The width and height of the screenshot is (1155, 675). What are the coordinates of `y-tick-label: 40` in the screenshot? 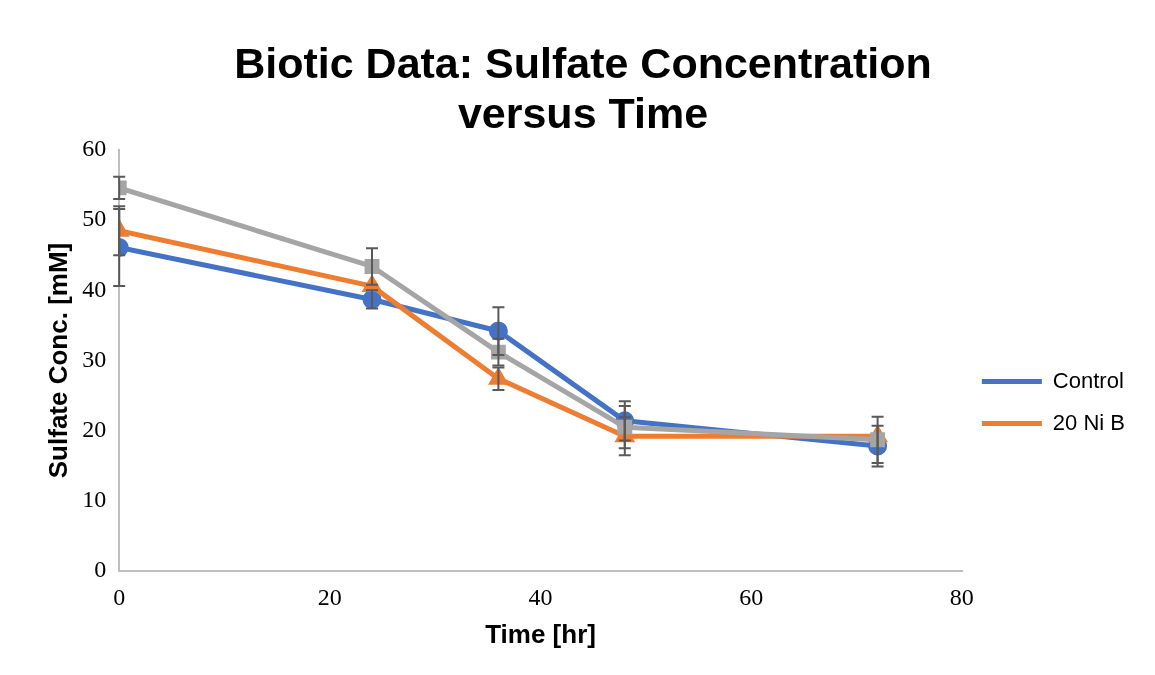 It's located at (94, 288).